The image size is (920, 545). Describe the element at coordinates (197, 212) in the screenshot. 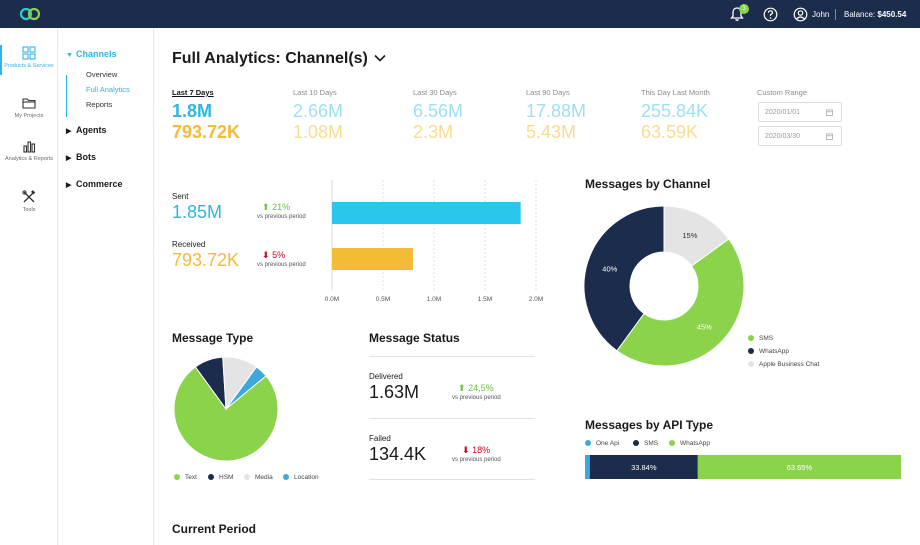

I see `sent-value: 1.85M` at that location.